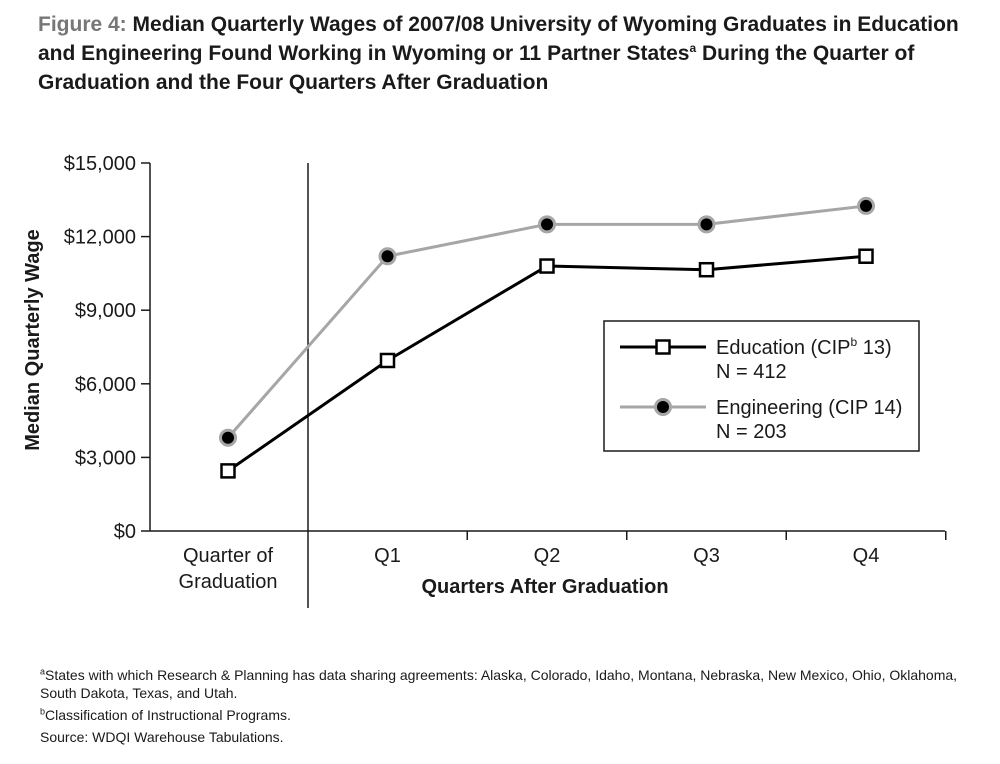 The height and width of the screenshot is (764, 1000). I want to click on legend-name-suffix: 13), so click(874, 348).